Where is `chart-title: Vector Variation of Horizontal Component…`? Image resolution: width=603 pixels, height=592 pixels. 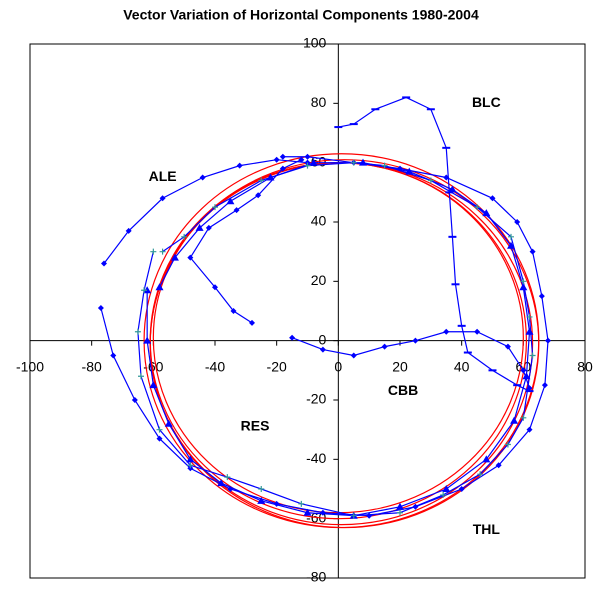 chart-title: Vector Variation of Horizontal Component… is located at coordinates (301, 15).